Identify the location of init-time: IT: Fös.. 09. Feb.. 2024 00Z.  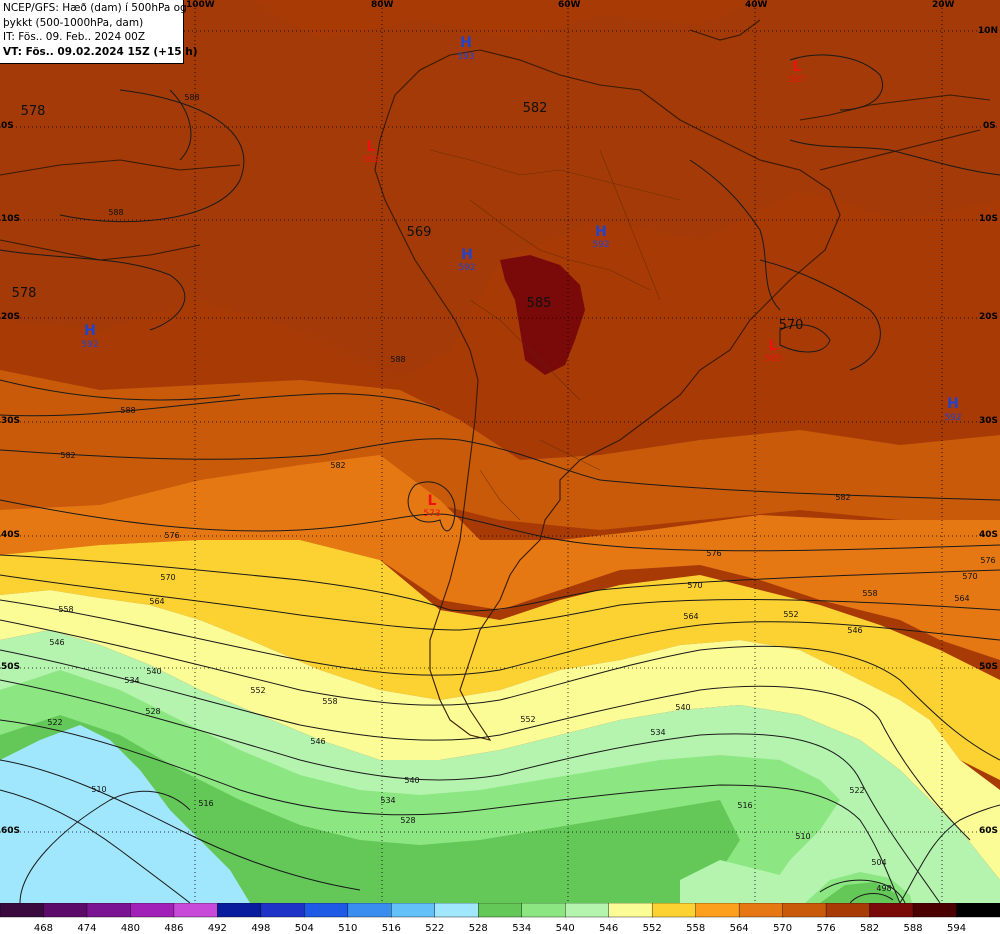
(74, 37).